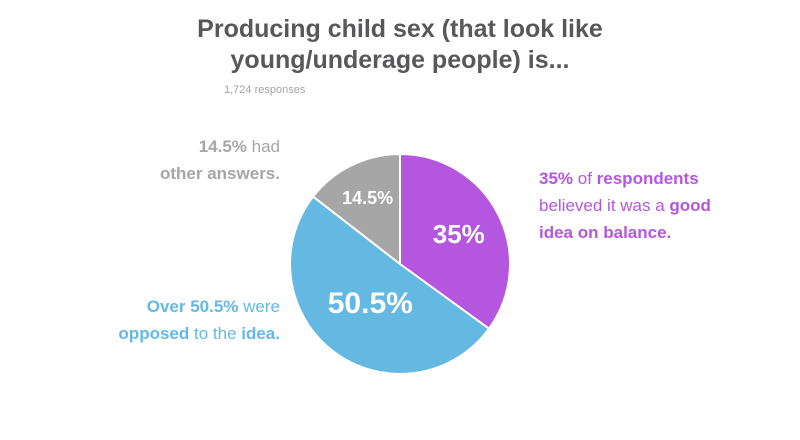 Image resolution: width=800 pixels, height=440 pixels. Describe the element at coordinates (690, 205) in the screenshot. I see `callout-good-word: good` at that location.